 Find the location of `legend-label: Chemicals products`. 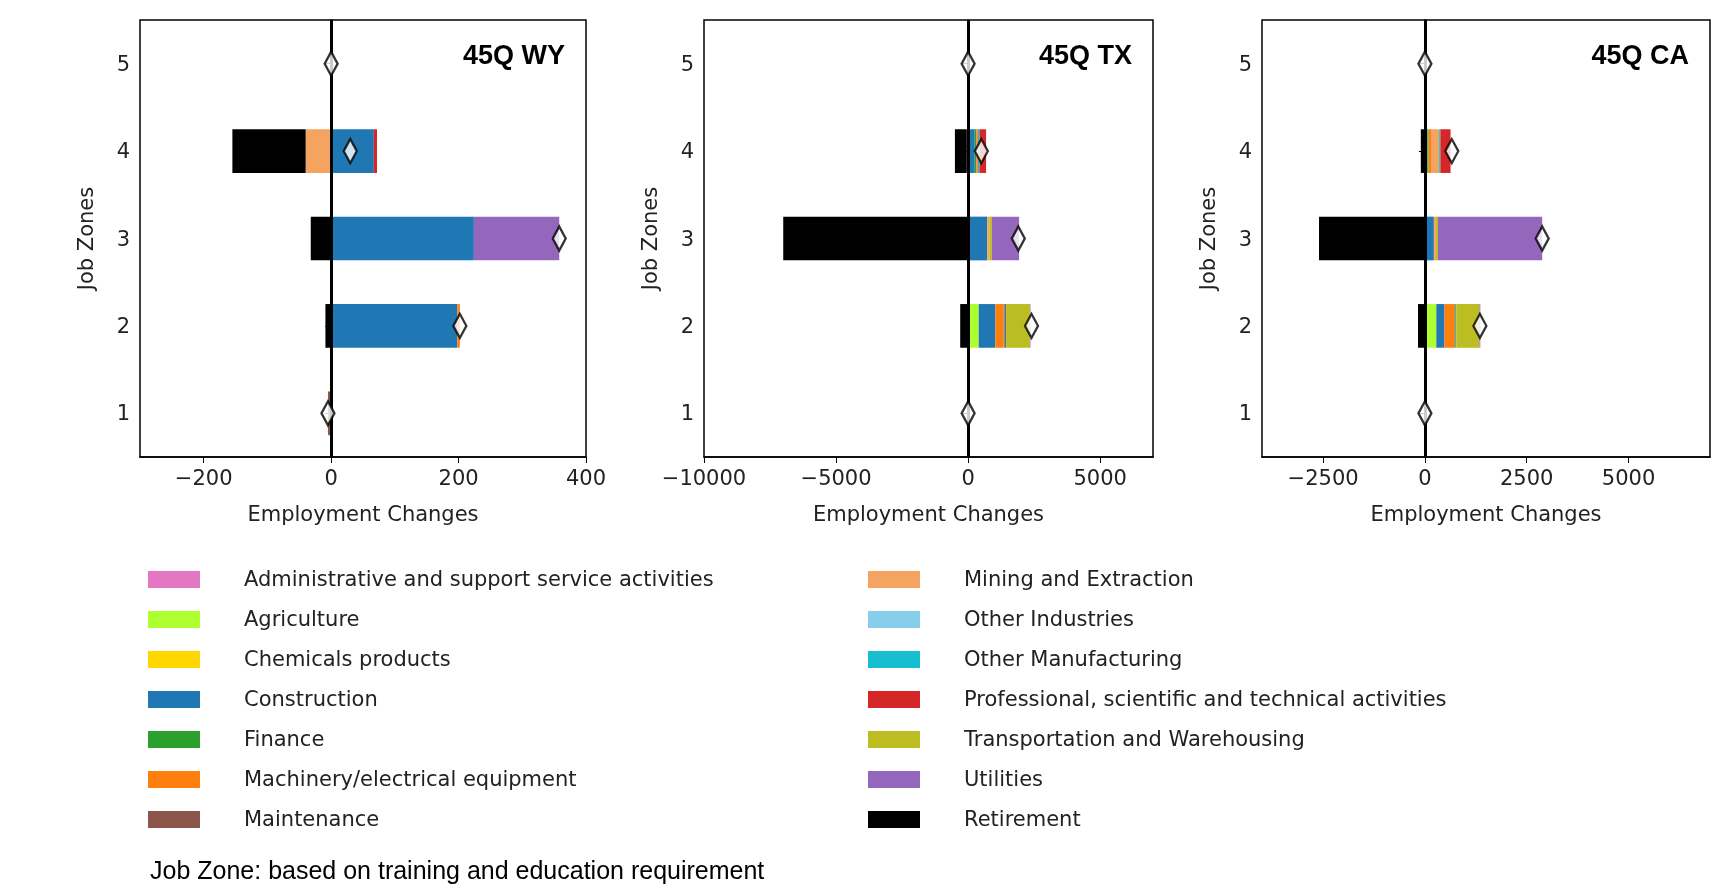

legend-label: Chemicals products is located at coordinates (347, 659).